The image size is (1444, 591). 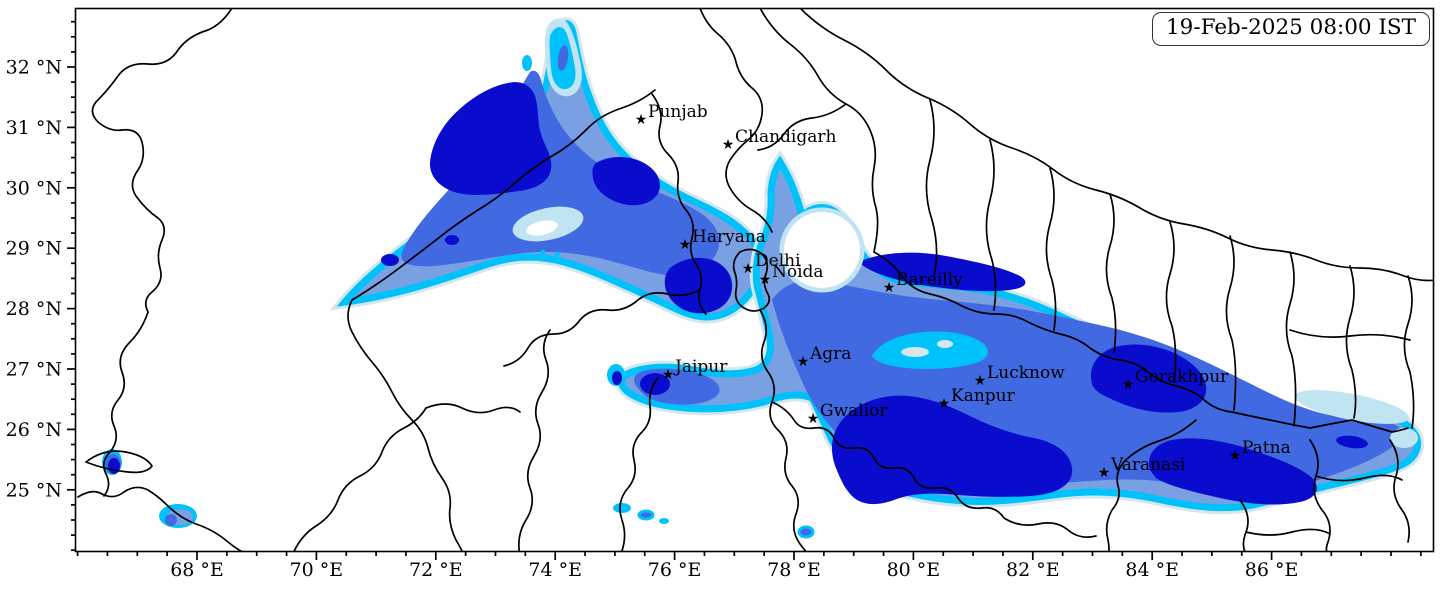 What do you see at coordinates (1182, 377) in the screenshot?
I see `city-label-gorakhpur: Gorakhpur` at bounding box center [1182, 377].